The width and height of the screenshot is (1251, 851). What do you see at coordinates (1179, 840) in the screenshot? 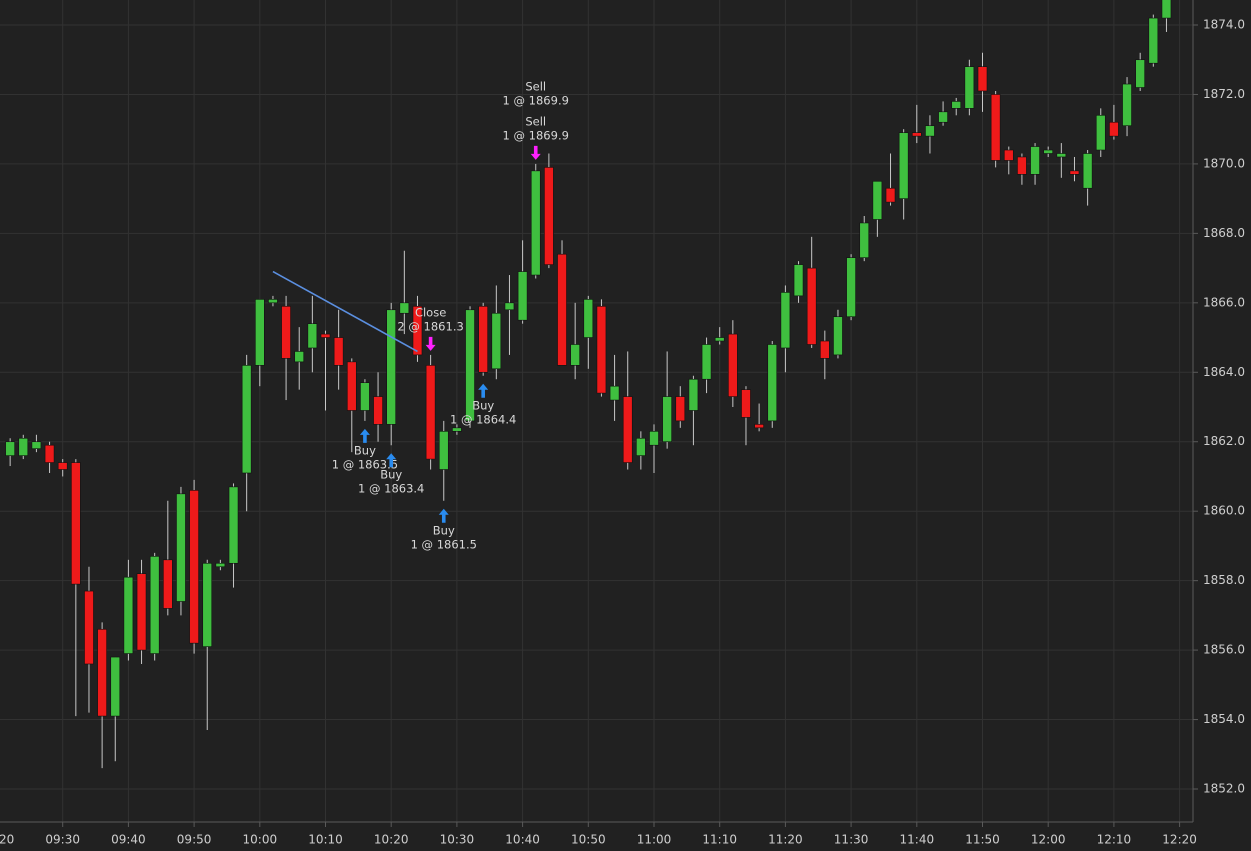
I see `x-tick-label: 12:20` at bounding box center [1179, 840].